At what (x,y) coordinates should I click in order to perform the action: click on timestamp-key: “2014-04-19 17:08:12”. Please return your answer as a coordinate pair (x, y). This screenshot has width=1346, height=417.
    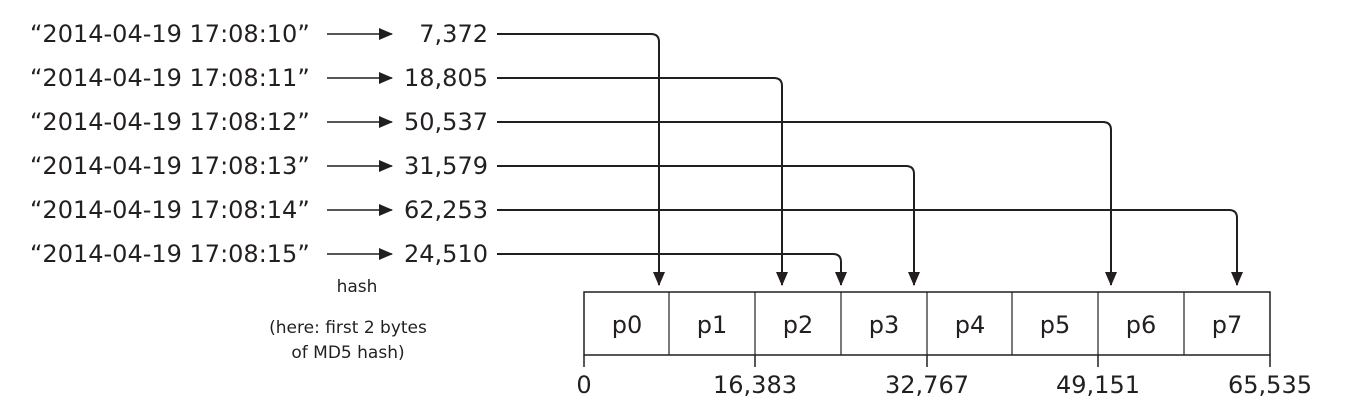
    Looking at the image, I should click on (170, 122).